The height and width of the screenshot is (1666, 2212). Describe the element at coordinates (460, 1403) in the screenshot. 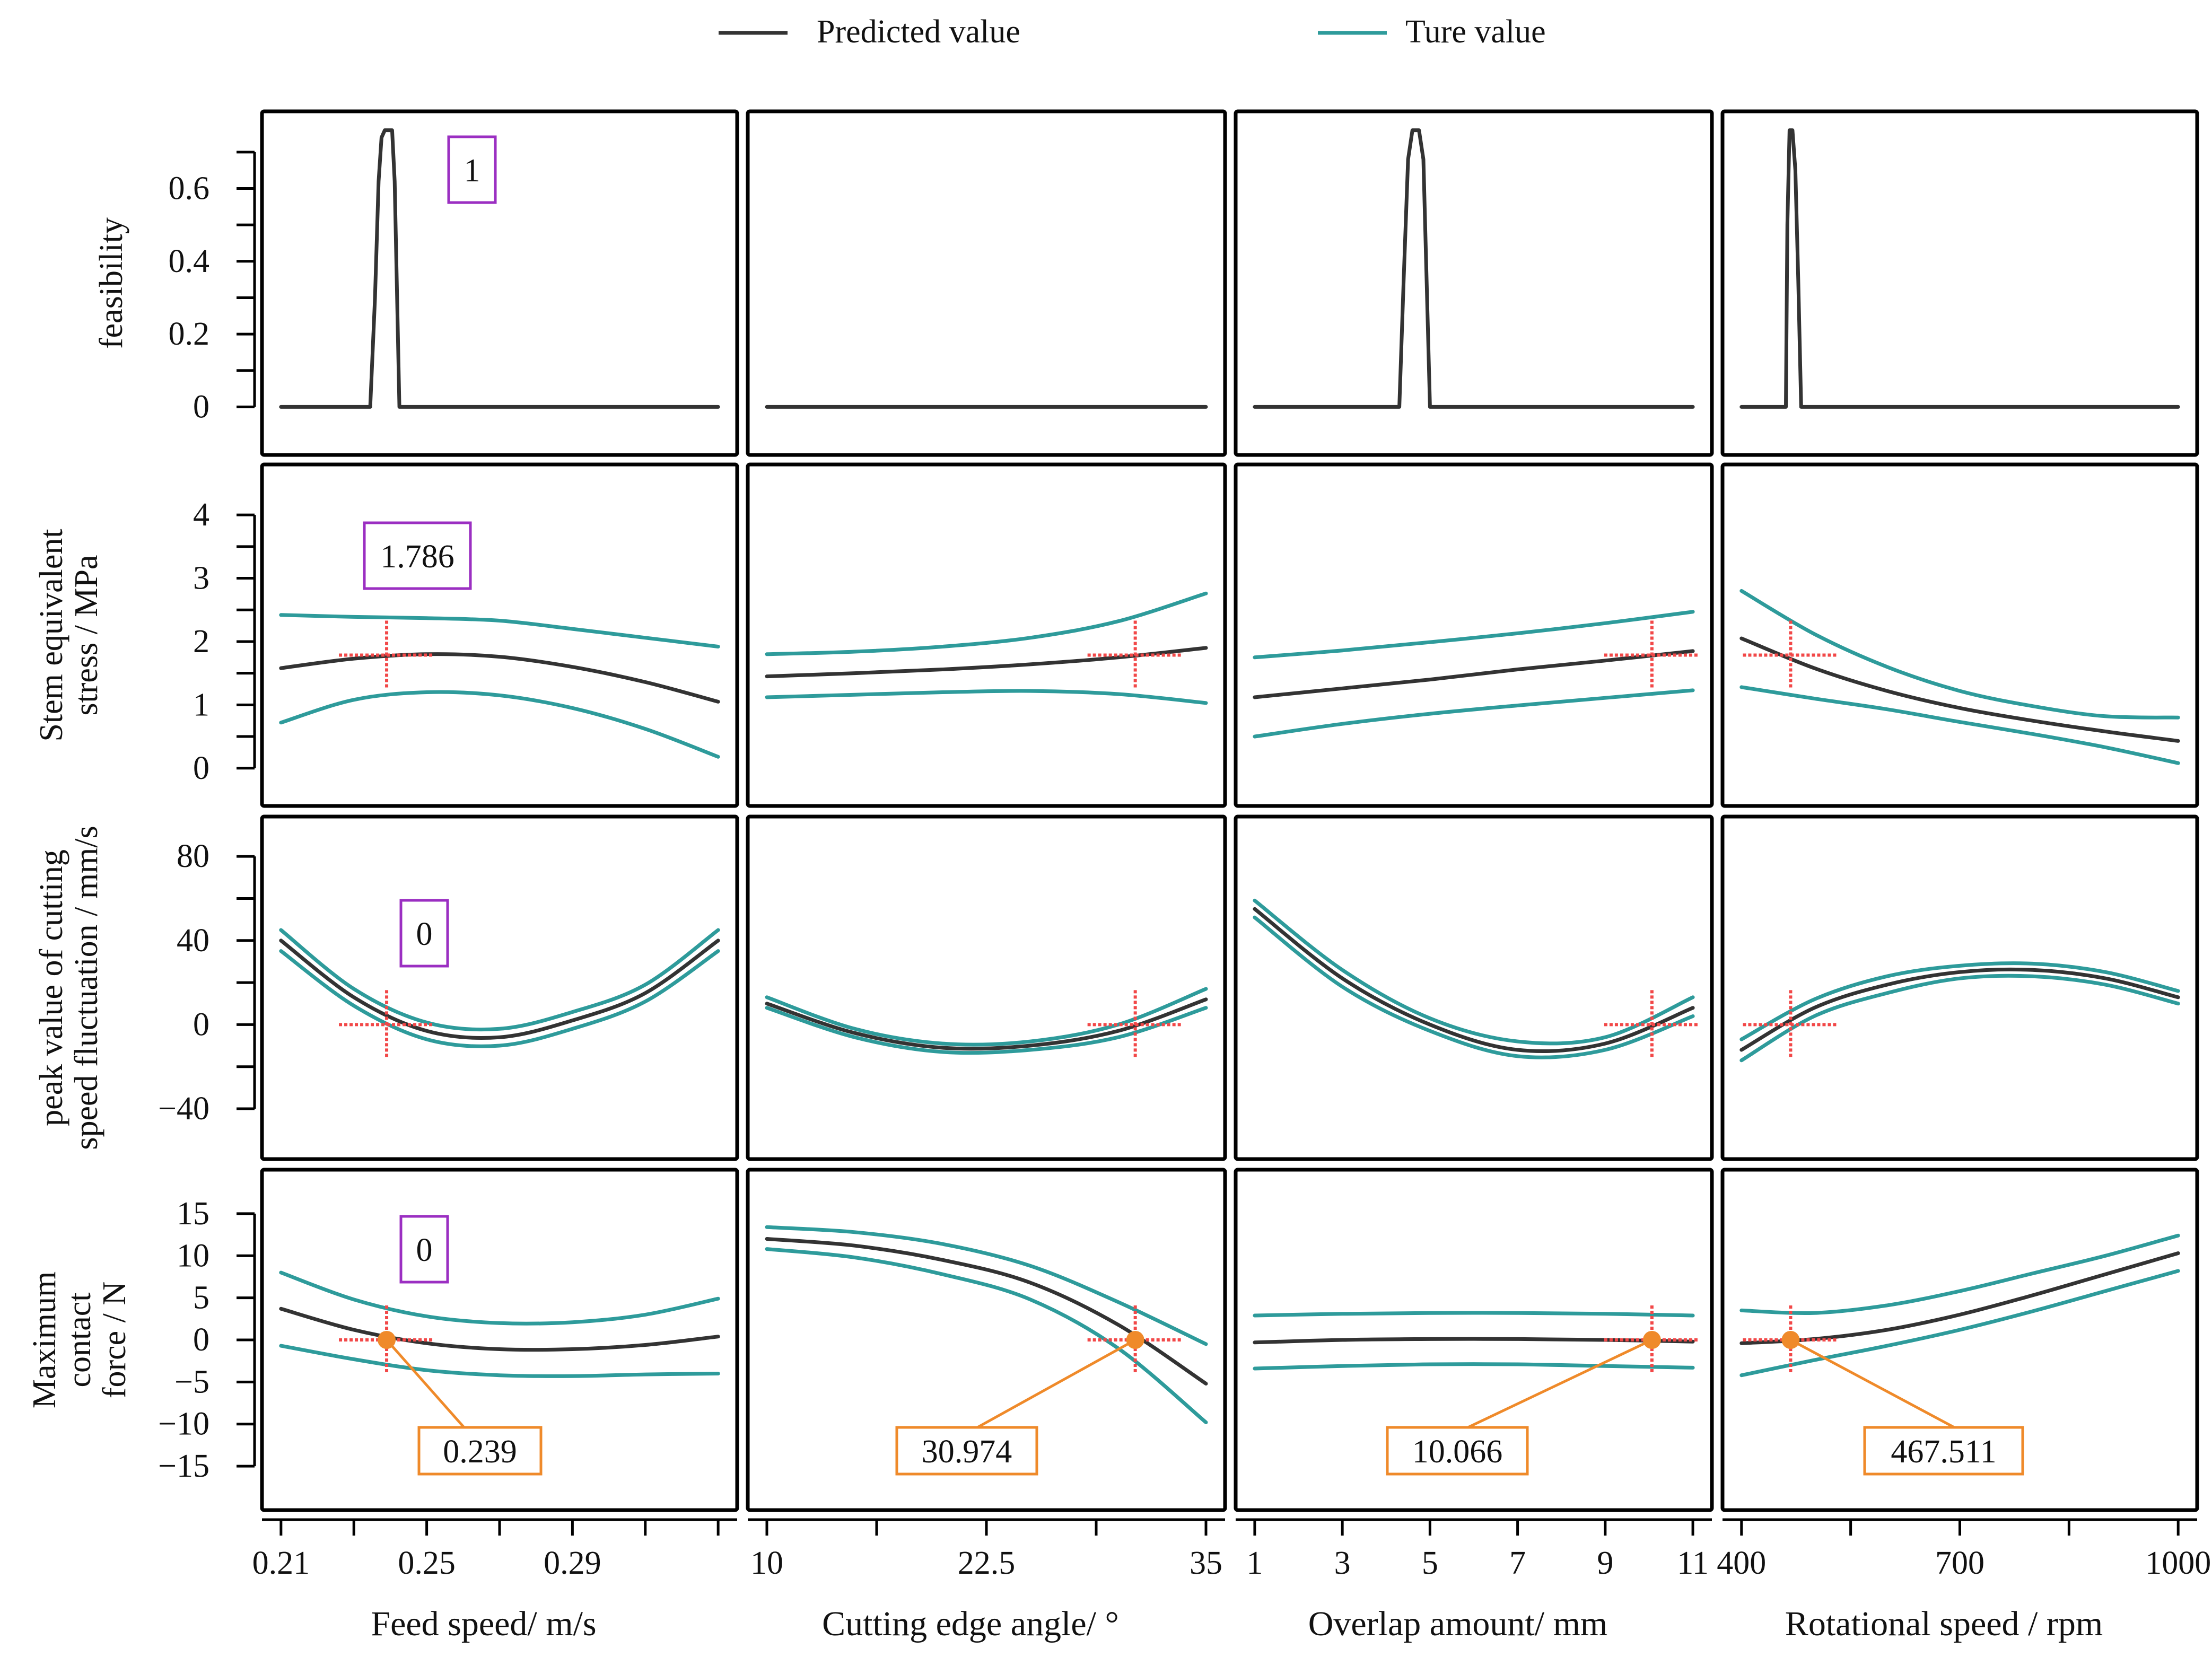

I see `optimum-feed: 0.239` at that location.